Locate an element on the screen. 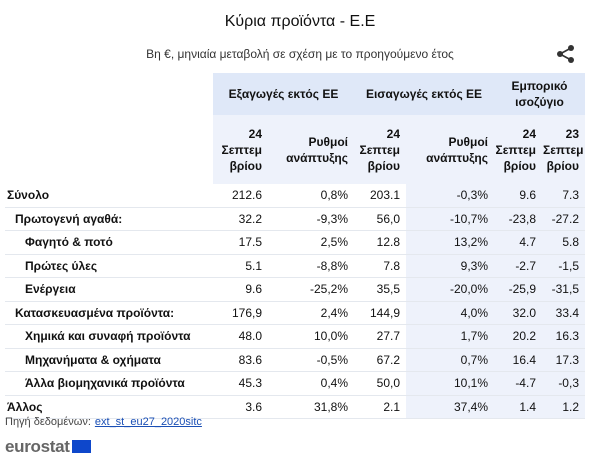 The image size is (600, 465). cell-value: 12.8 is located at coordinates (380, 242).